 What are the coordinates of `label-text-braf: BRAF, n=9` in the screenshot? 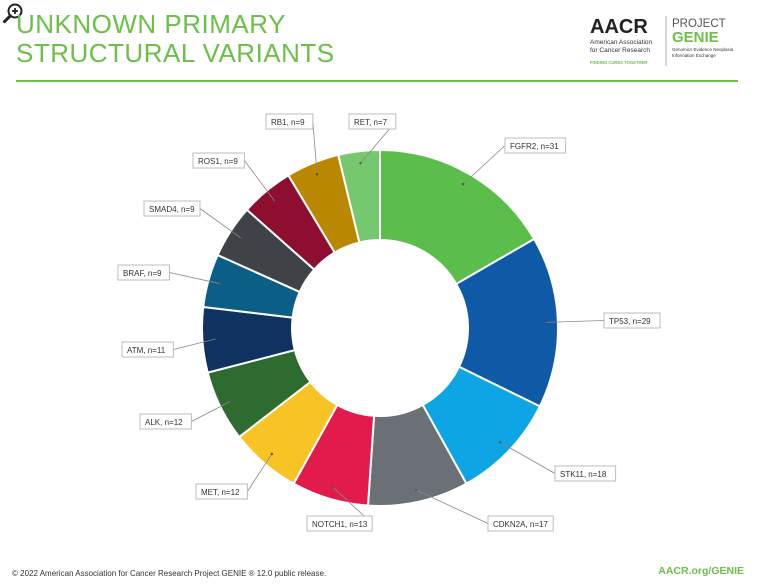 It's located at (142, 273).